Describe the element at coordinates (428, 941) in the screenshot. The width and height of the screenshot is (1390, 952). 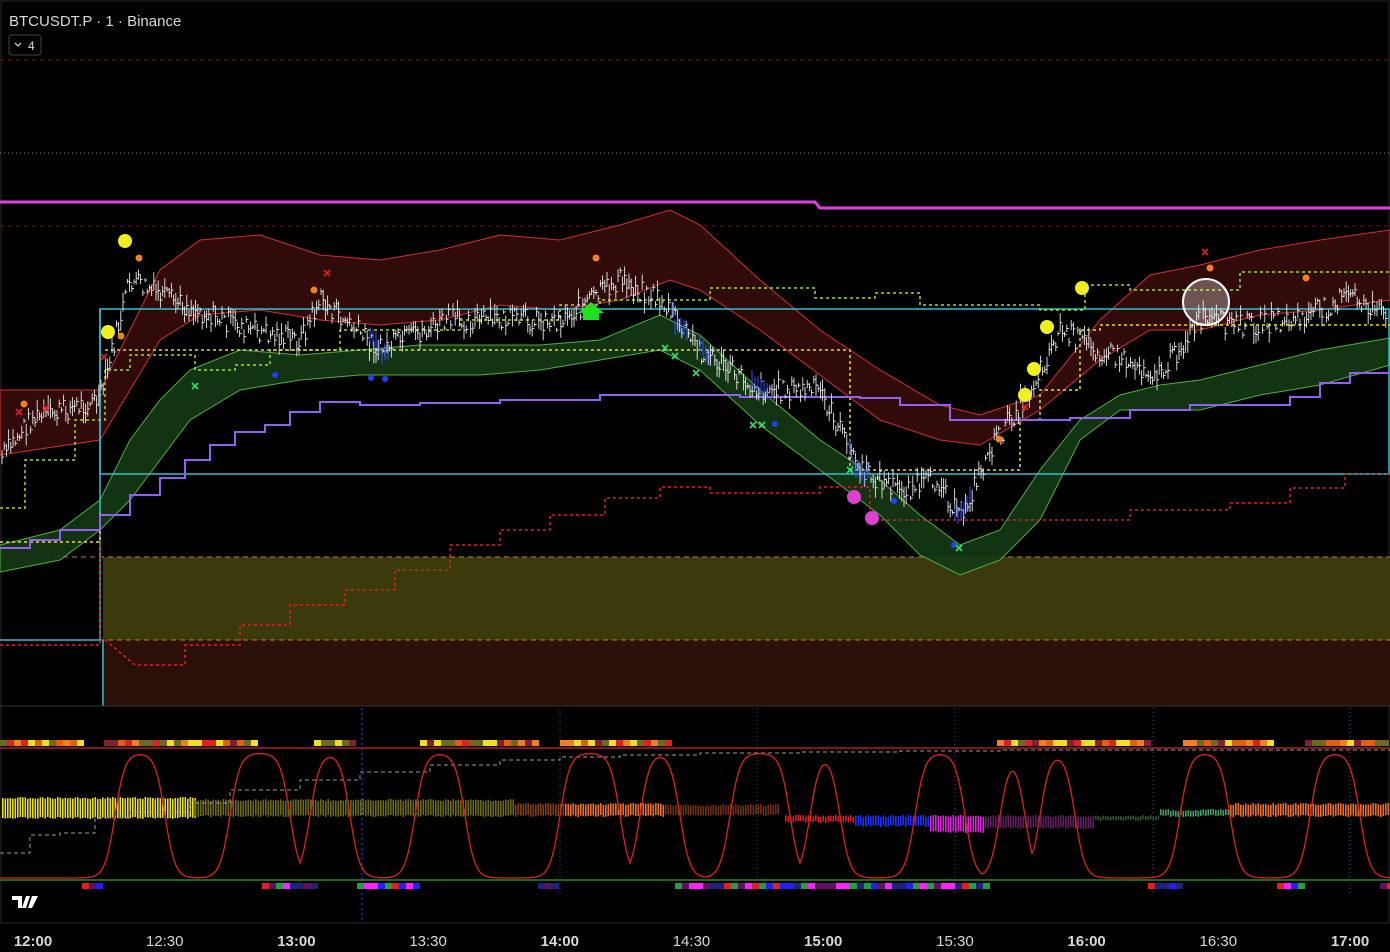
I see `time-label: 13:30` at that location.